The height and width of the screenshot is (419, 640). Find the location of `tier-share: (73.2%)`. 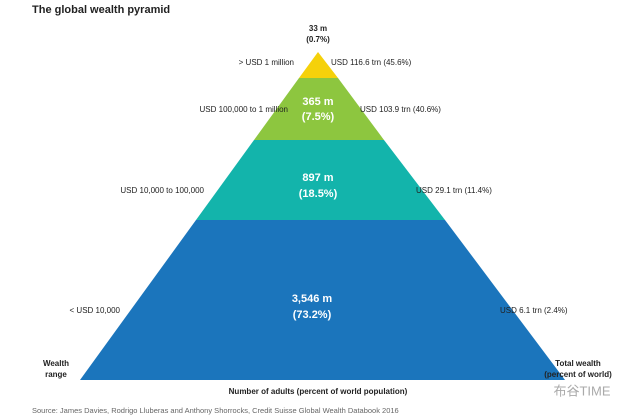

tier-share: (73.2%) is located at coordinates (312, 315).